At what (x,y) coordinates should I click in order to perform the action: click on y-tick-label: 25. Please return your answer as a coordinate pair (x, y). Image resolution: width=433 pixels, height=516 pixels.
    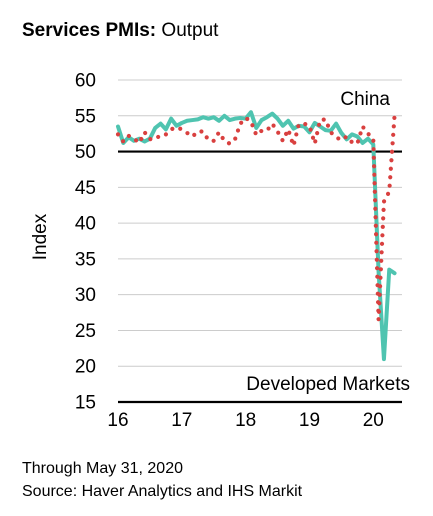
    Looking at the image, I should click on (85, 331).